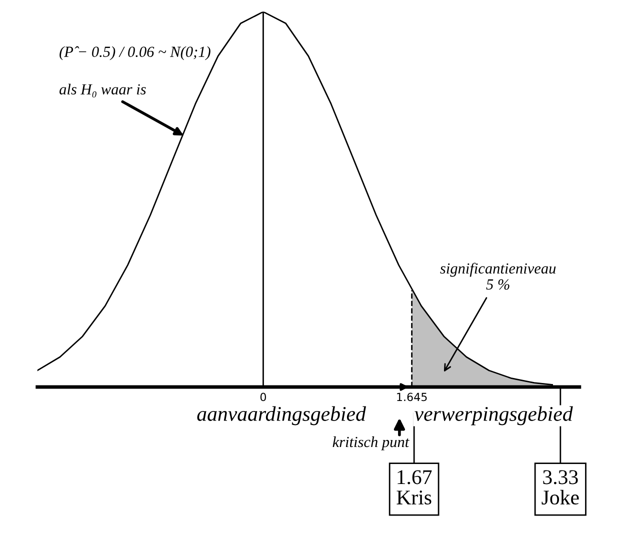  I want to click on annotation: als H₀ waar is, so click(103, 91).